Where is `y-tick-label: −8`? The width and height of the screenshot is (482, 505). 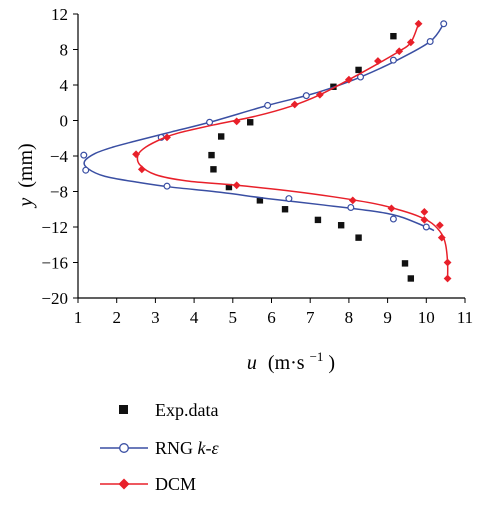 y-tick-label: −8 is located at coordinates (59, 192).